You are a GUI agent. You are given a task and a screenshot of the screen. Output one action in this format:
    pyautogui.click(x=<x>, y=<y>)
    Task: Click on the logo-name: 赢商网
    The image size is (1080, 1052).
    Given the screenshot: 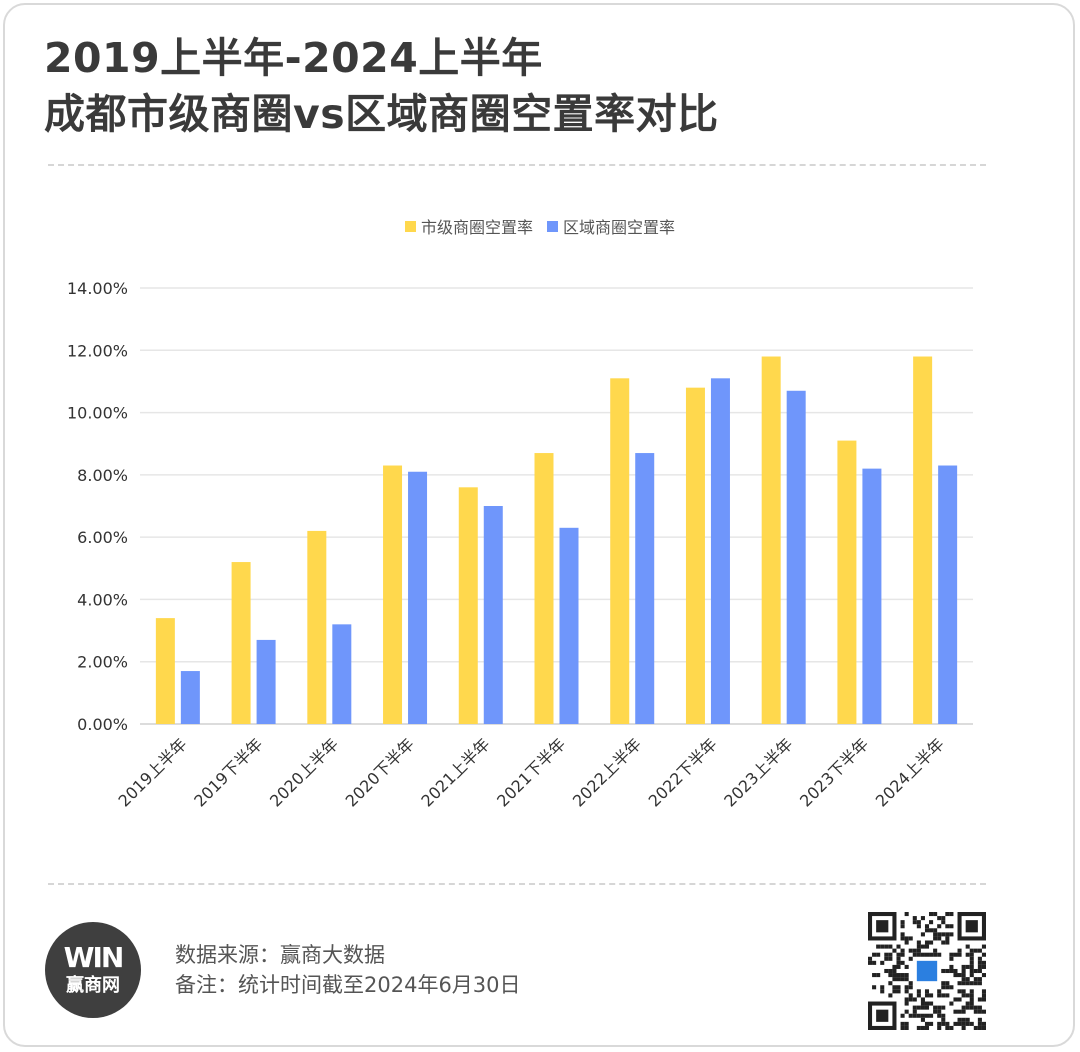 What is the action you would take?
    pyautogui.click(x=93, y=985)
    